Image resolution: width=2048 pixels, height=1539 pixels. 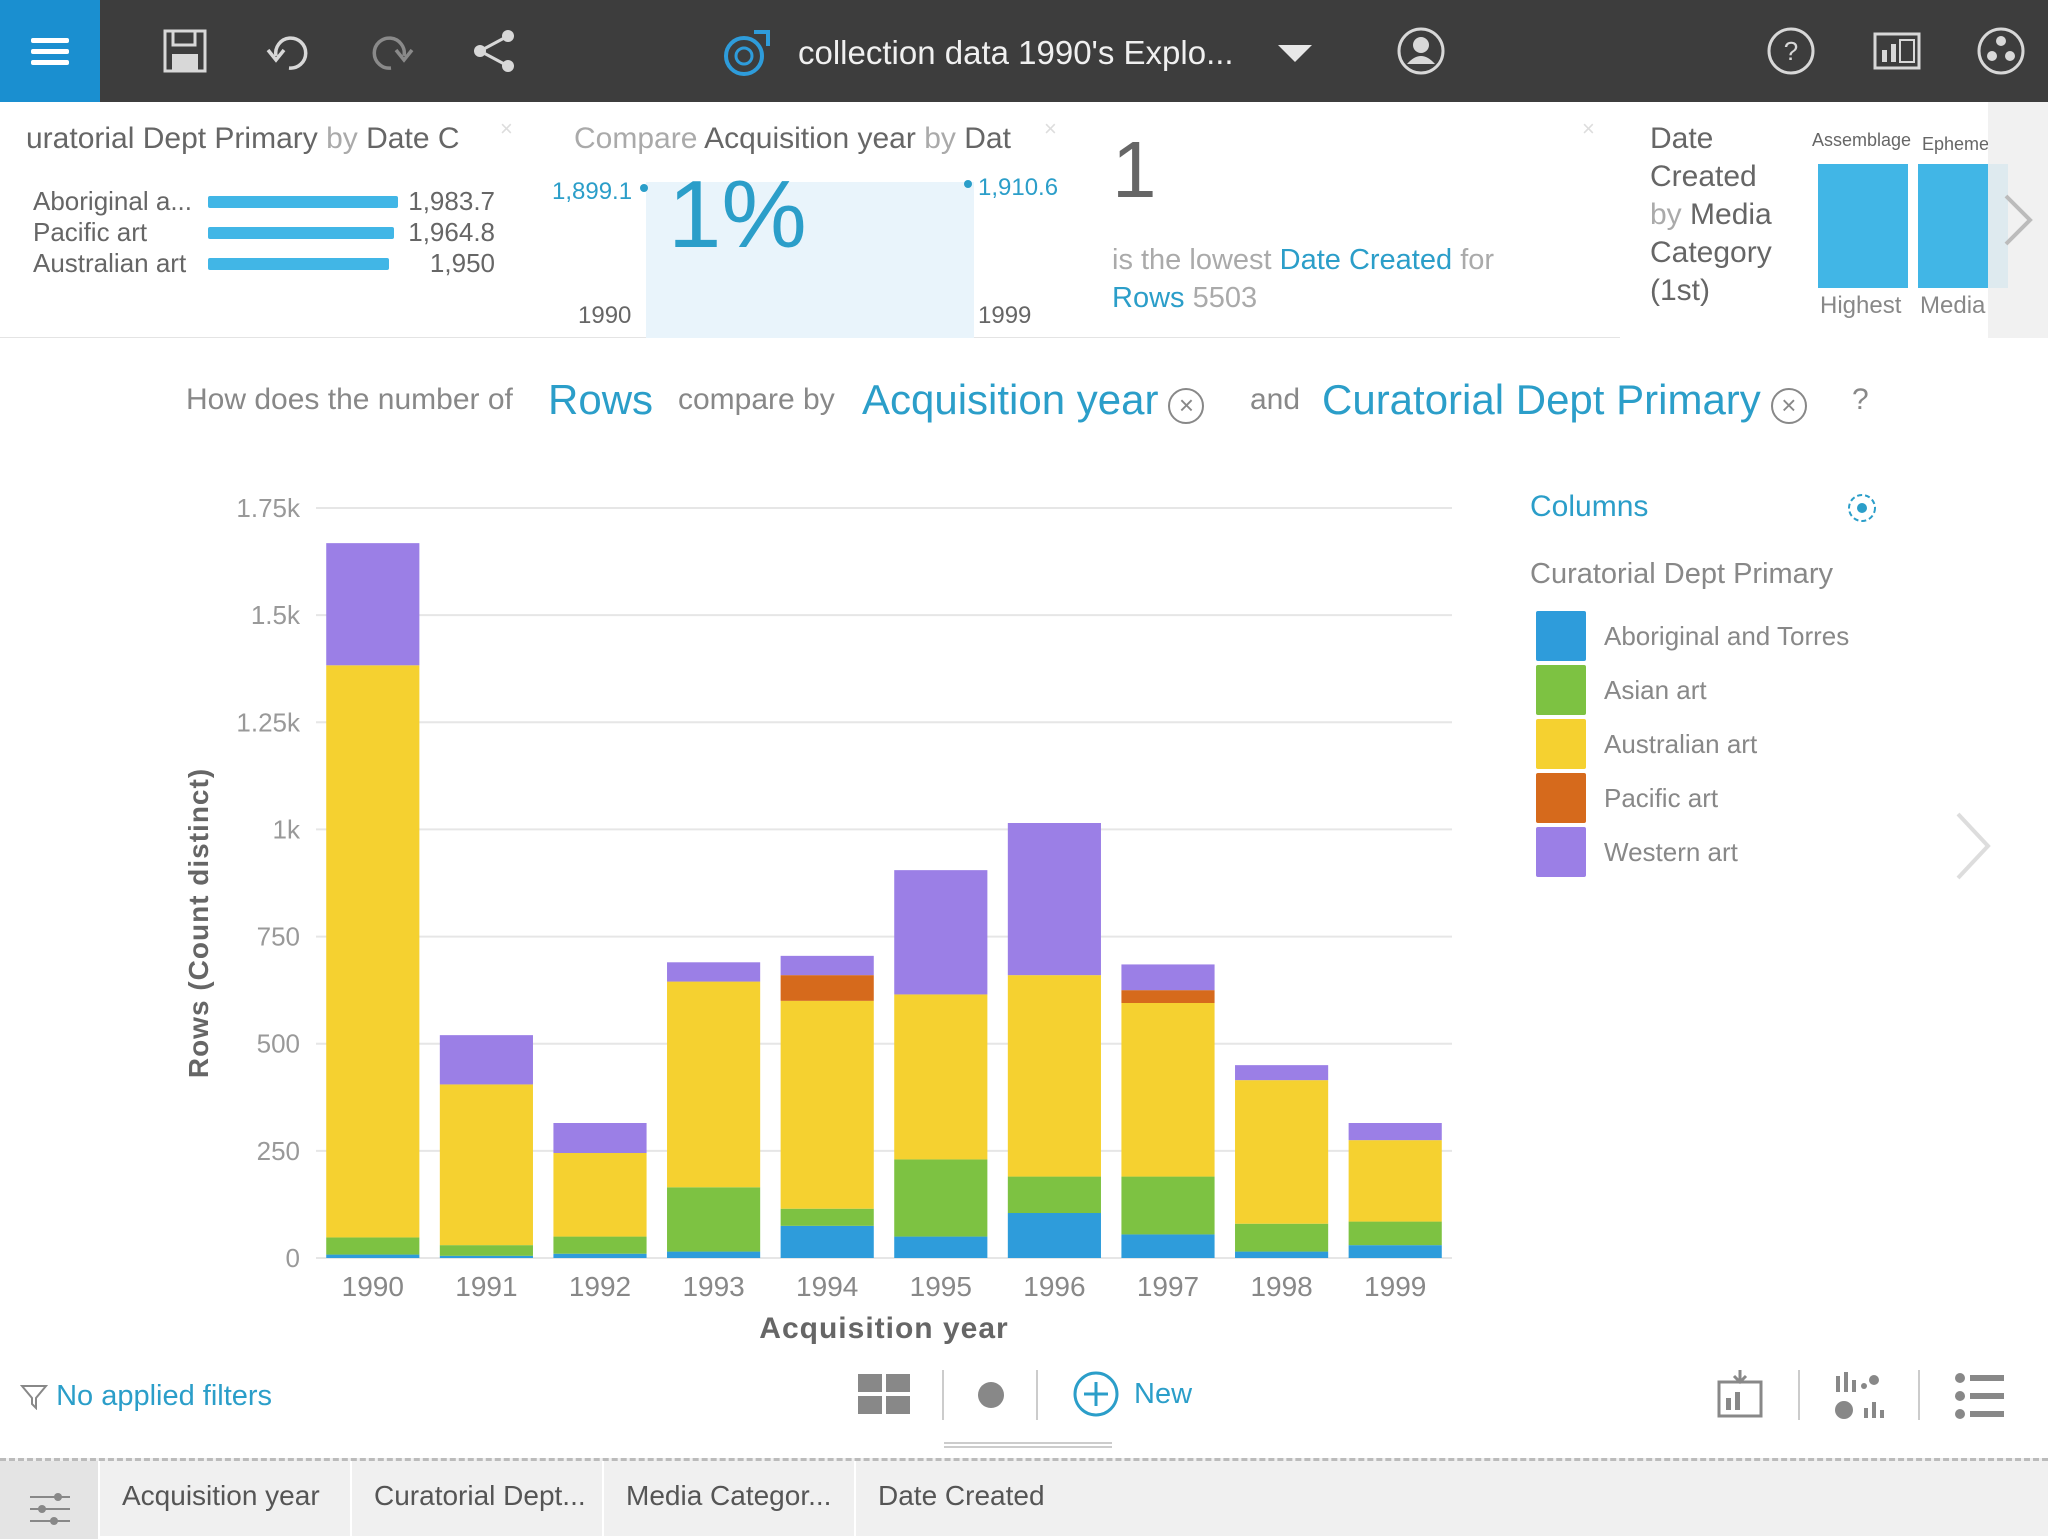 What do you see at coordinates (884, 1394) in the screenshot?
I see `grid-view-icon` at bounding box center [884, 1394].